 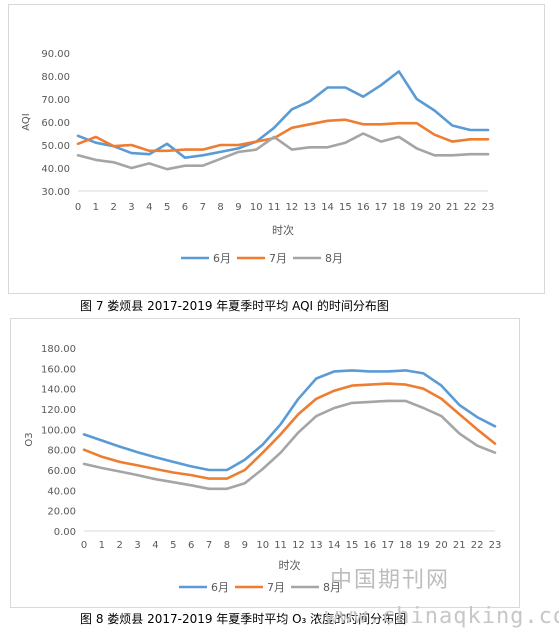 I want to click on y-tick-label: 160.00, so click(x=58, y=369).